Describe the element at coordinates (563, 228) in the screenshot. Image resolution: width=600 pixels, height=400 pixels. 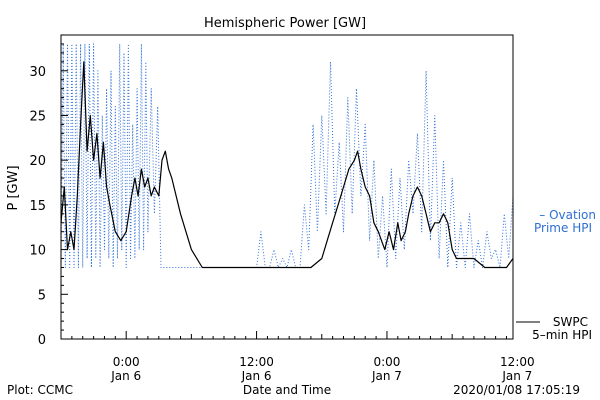
I see `legend-ovation-label-line2: Prime HPI` at that location.